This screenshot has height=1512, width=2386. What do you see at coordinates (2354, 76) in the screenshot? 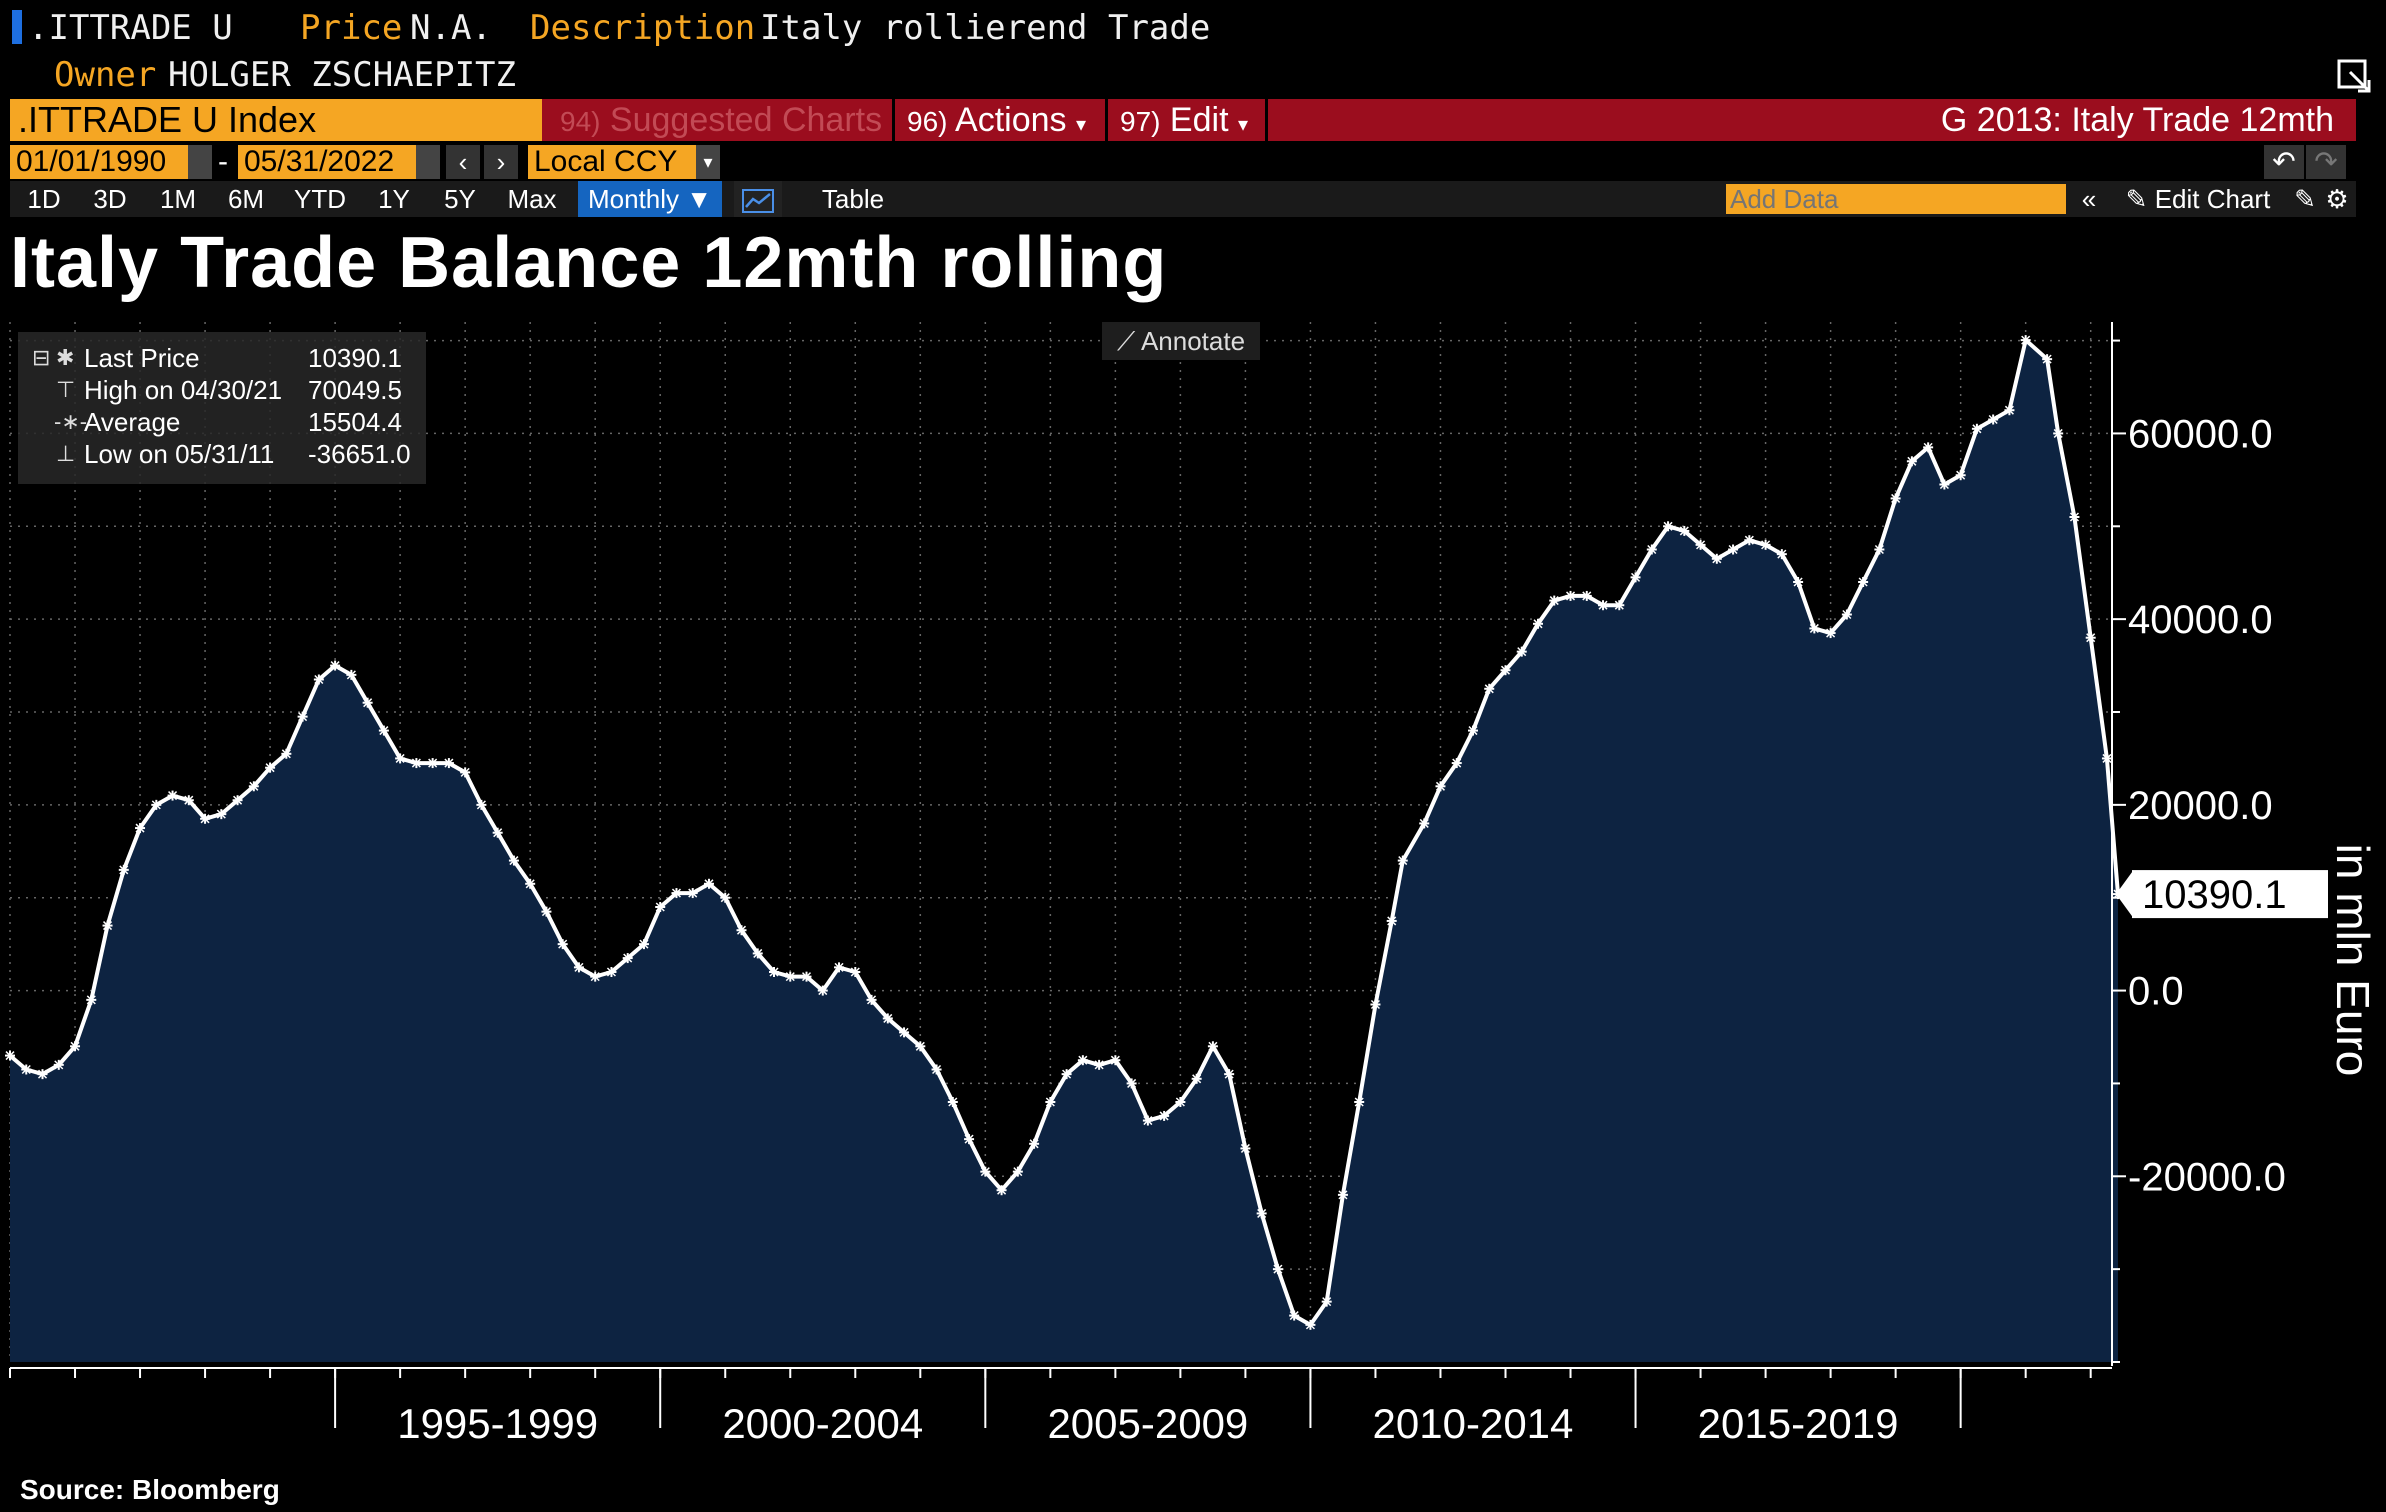
I see `popout-icon` at bounding box center [2354, 76].